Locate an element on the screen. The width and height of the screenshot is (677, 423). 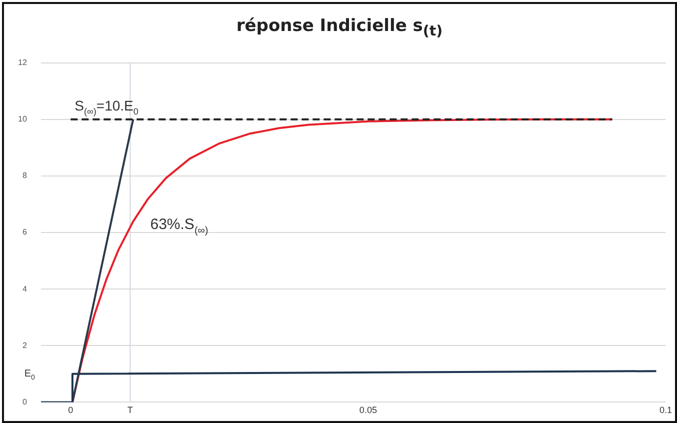
x-tick-label: 0.05 is located at coordinates (368, 410).